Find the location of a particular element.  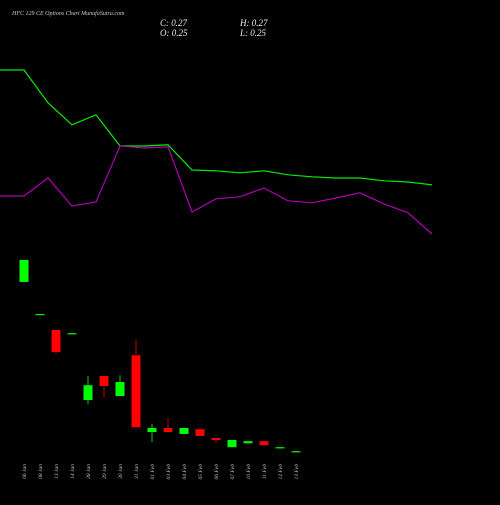

x-tick-label: 01 Feb is located at coordinates (153, 472).